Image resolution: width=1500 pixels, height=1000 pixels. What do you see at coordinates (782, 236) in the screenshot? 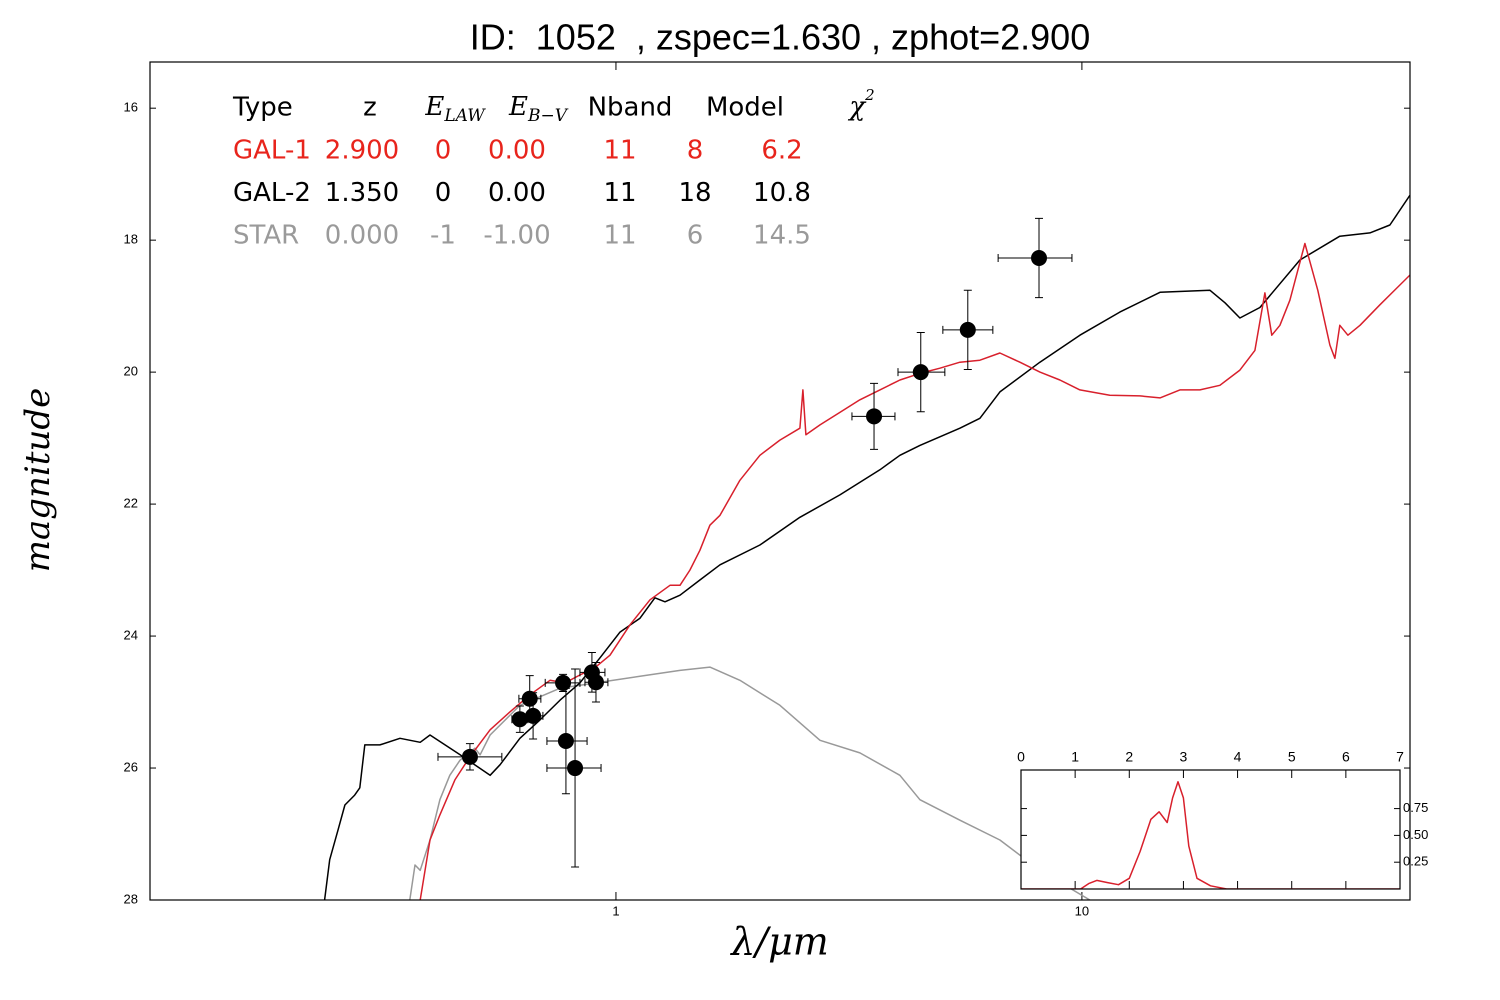
I see `table-cell: 14.5` at bounding box center [782, 236].